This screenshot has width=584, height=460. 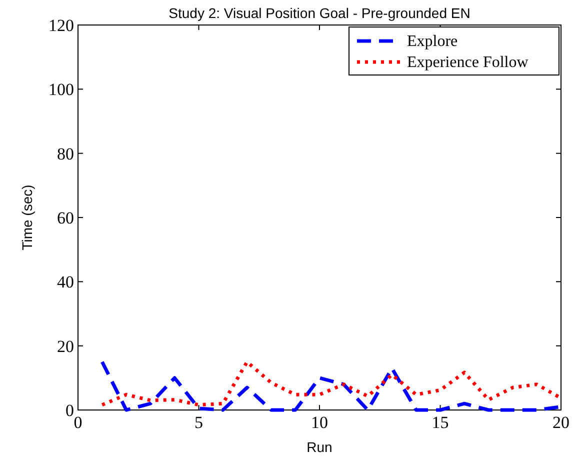 What do you see at coordinates (65, 218) in the screenshot?
I see `y-tick-label: 60` at bounding box center [65, 218].